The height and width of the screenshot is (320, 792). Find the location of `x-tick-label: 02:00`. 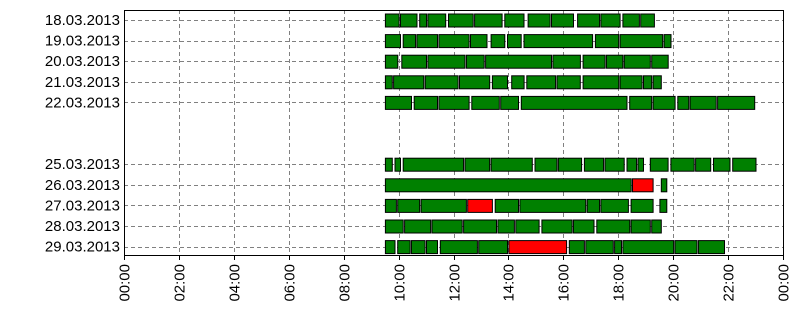

x-tick-label: 02:00 is located at coordinates (180, 283).